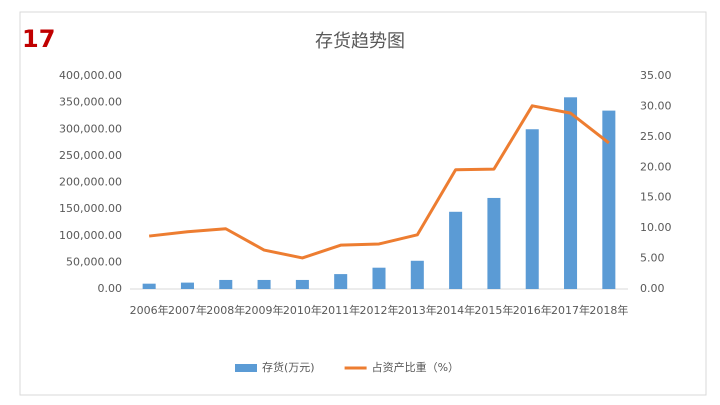  What do you see at coordinates (288, 367) in the screenshot?
I see `legend-label: 存货(万元)` at bounding box center [288, 367].